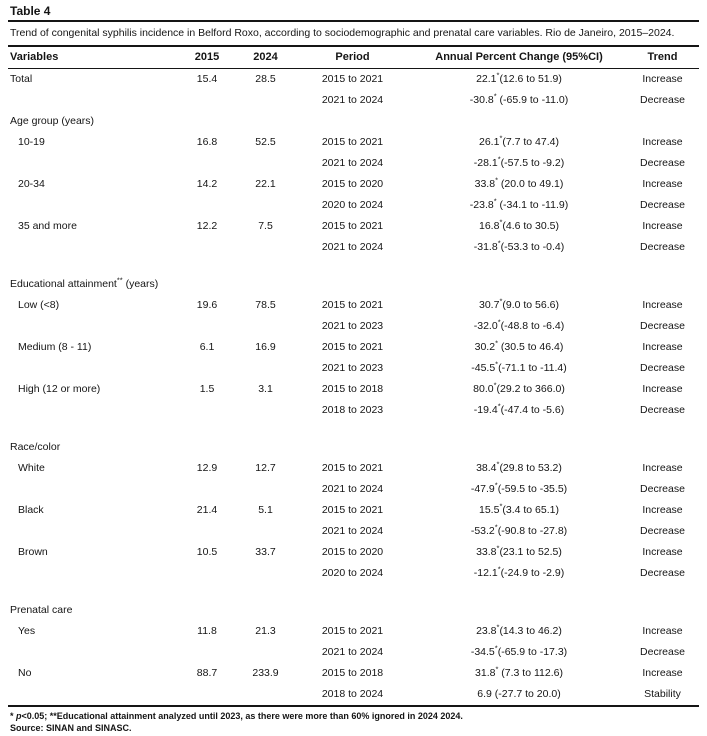  Describe the element at coordinates (207, 389) in the screenshot. I see `value-2015-cell: 1.5` at that location.